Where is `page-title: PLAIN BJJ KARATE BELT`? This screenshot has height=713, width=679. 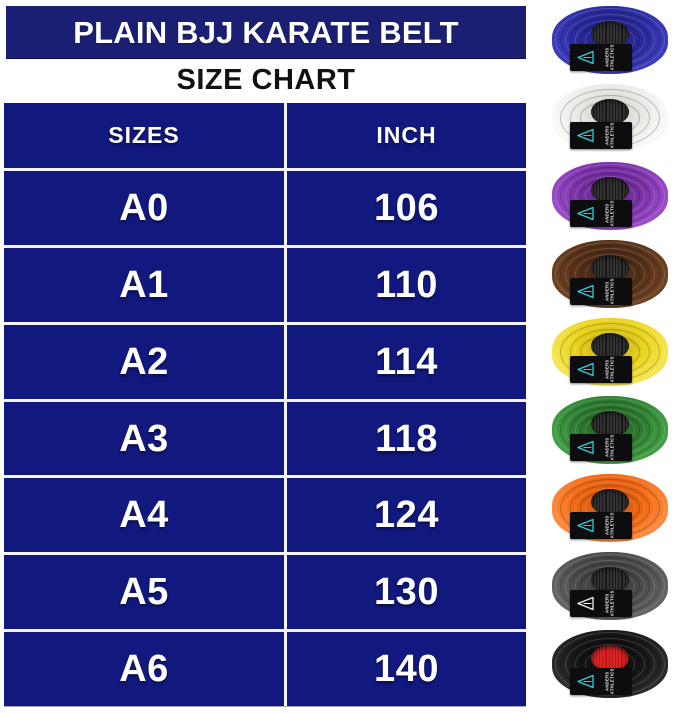 page-title: PLAIN BJJ KARATE BELT is located at coordinates (266, 32).